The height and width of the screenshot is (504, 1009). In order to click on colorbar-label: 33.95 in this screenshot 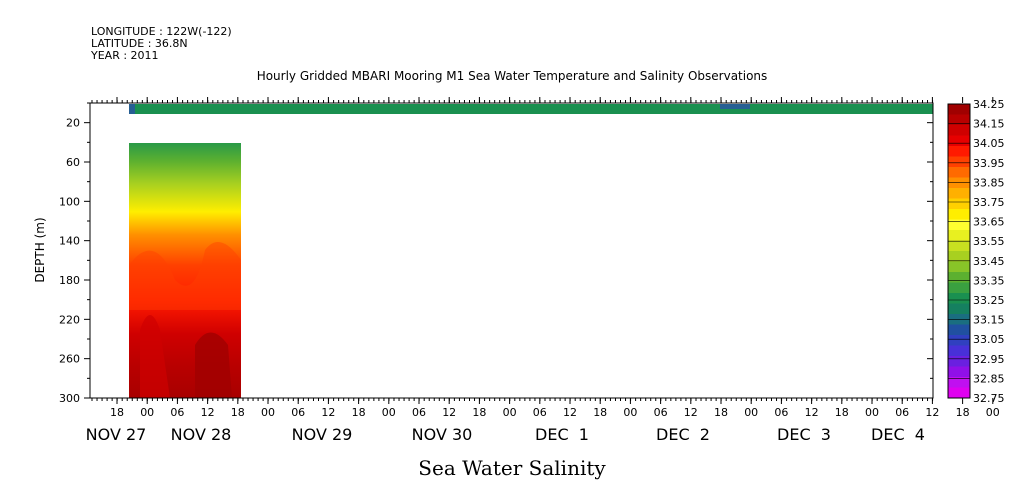, I will do `click(989, 163)`.